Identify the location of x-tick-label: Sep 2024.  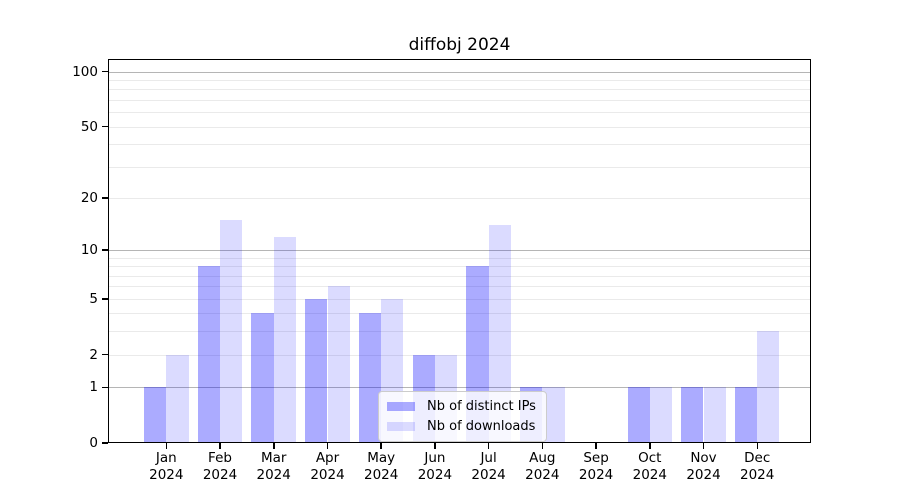
(596, 467).